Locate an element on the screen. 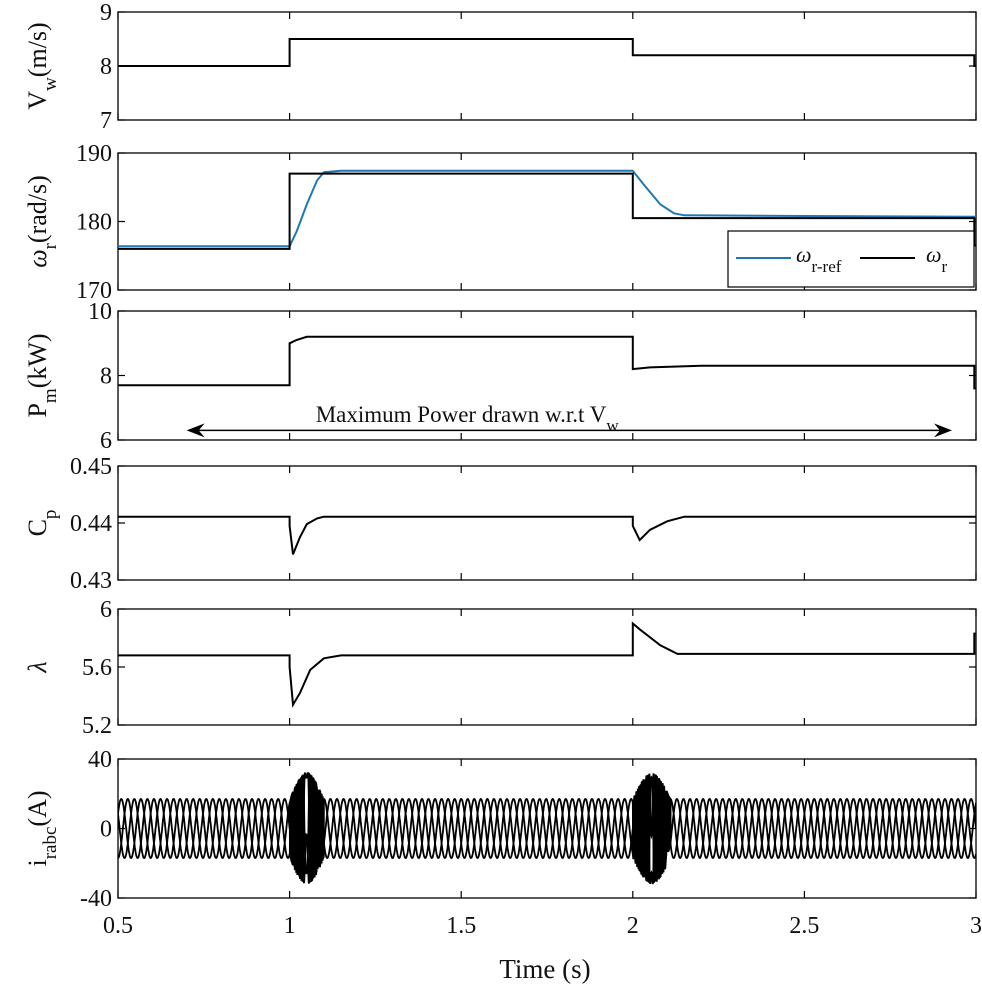 Image resolution: width=982 pixels, height=989 pixels. x-axis-label: Time (s) is located at coordinates (544, 969).